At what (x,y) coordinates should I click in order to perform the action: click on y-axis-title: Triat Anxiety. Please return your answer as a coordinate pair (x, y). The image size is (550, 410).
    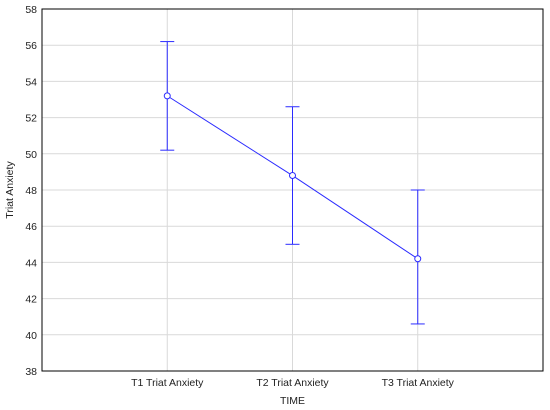
    Looking at the image, I should click on (10, 190).